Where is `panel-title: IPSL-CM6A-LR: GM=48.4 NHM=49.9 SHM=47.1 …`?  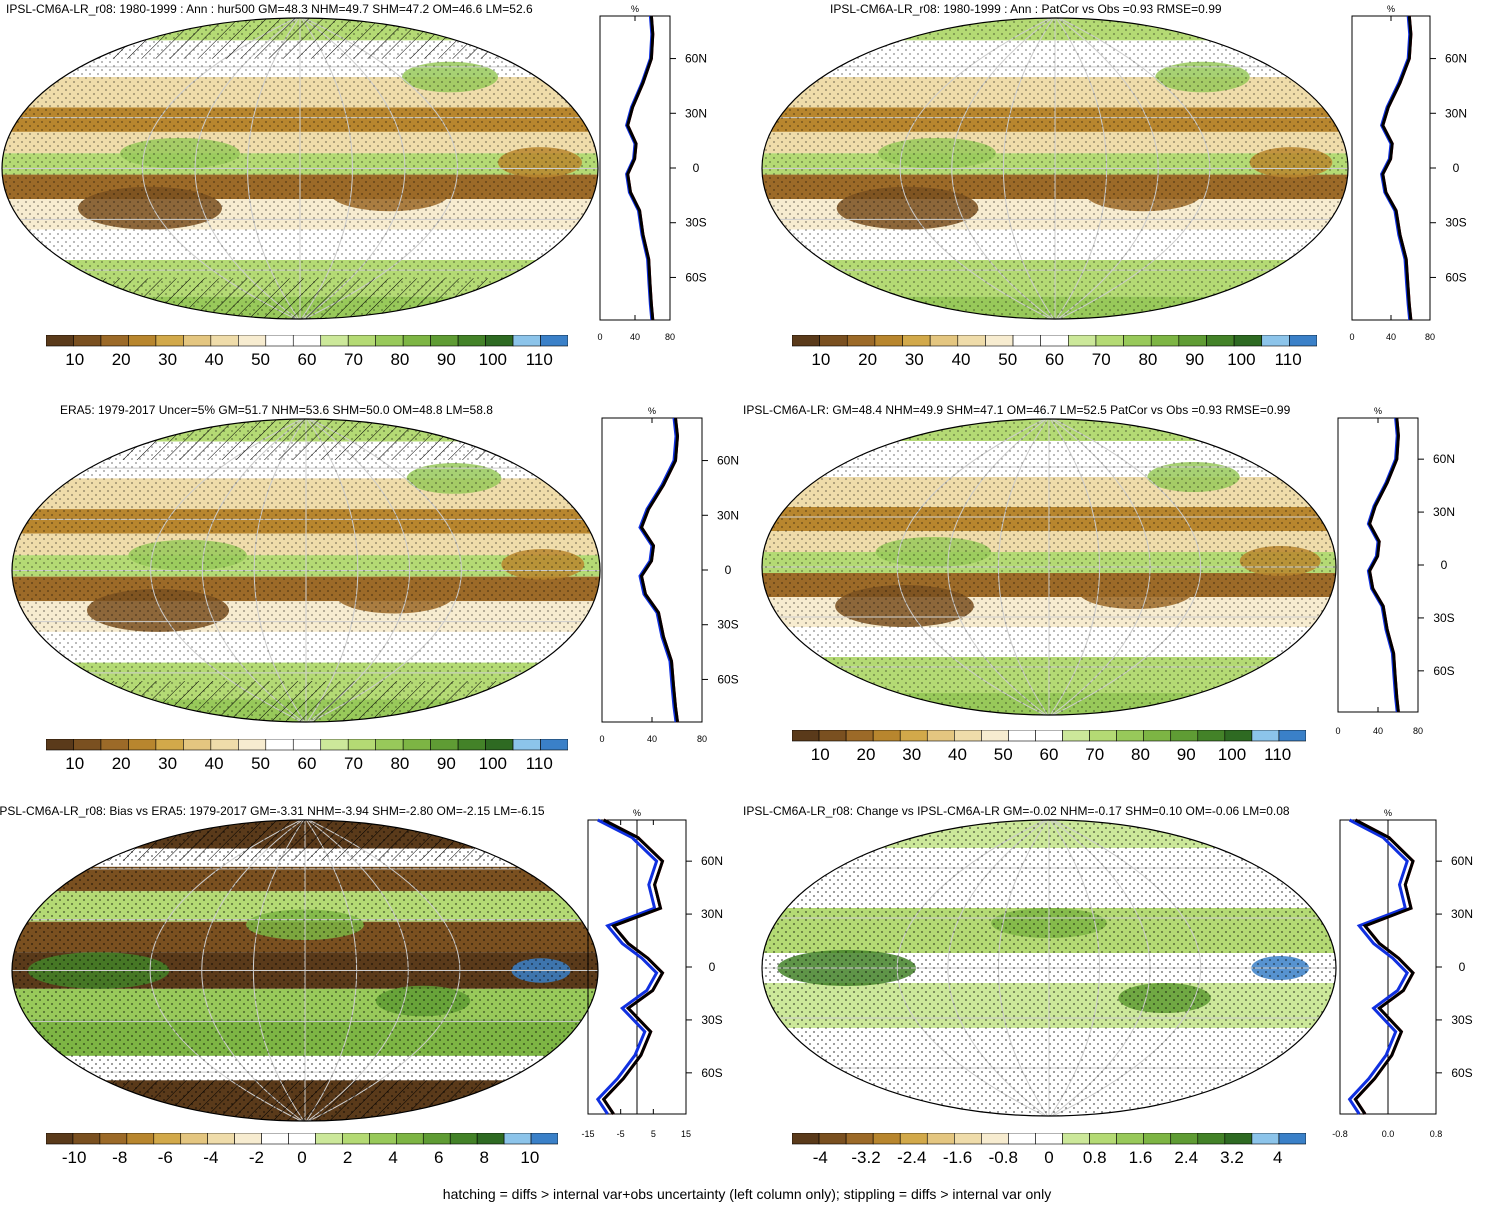 panel-title: IPSL-CM6A-LR: GM=48.4 NHM=49.9 SHM=47.1 … is located at coordinates (1017, 410).